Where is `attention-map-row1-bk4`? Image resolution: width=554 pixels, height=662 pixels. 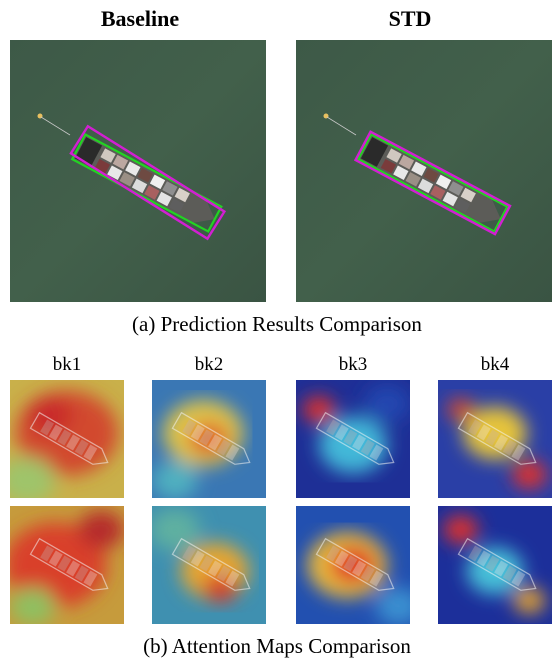 attention-map-row1-bk4 is located at coordinates (495, 439).